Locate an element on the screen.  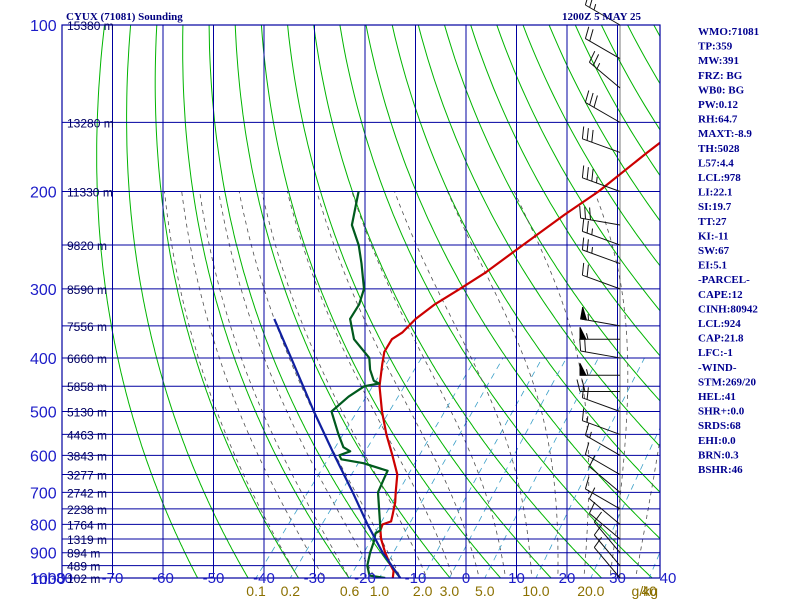
pressure-tick-label: 600 is located at coordinates (43, 456).